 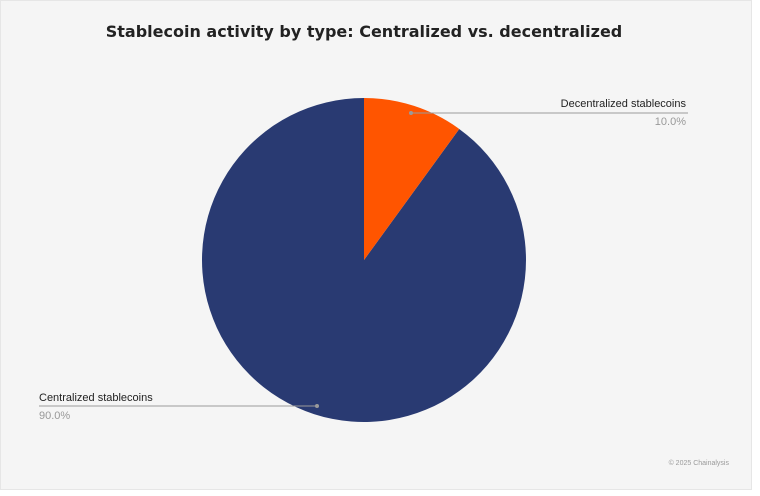 I want to click on slice-value-centralized: 90.0%, so click(x=55, y=416).